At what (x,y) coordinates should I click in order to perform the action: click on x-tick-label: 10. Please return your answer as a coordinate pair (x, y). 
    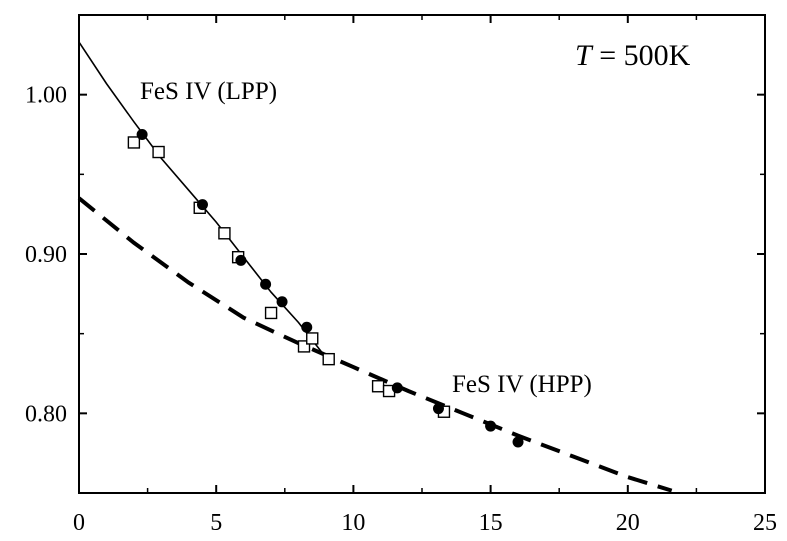
    Looking at the image, I should click on (353, 523).